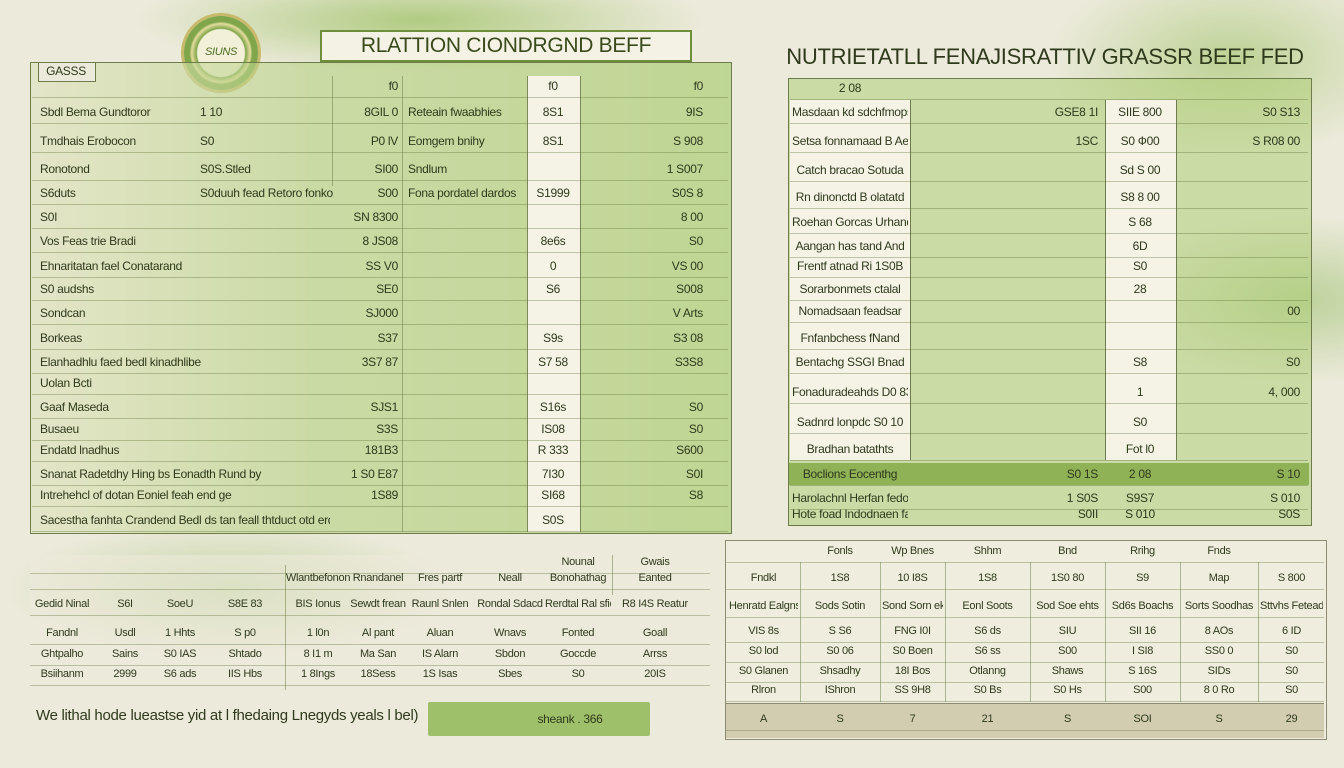 The width and height of the screenshot is (1344, 768). What do you see at coordinates (1142, 719) in the screenshot?
I see `table-cell: SOI` at bounding box center [1142, 719].